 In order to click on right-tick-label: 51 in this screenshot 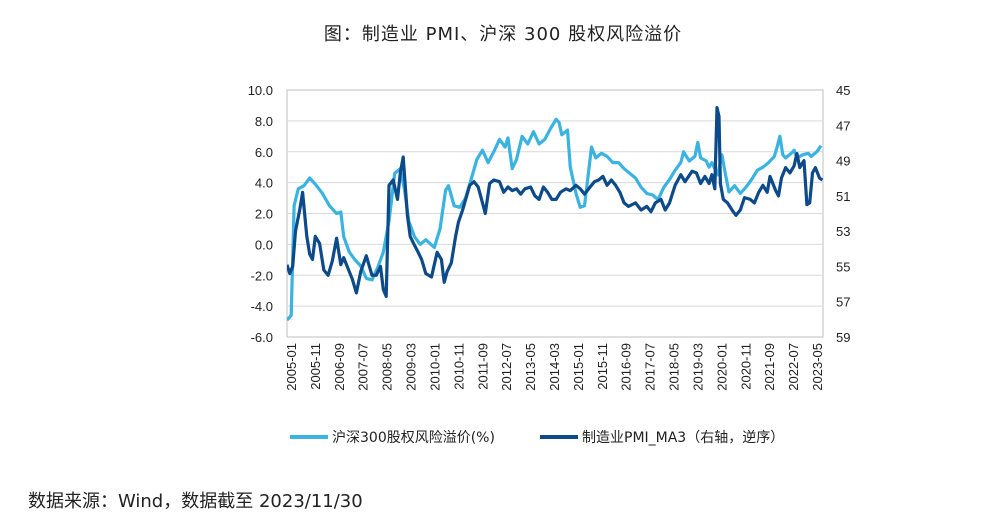, I will do `click(843, 196)`.